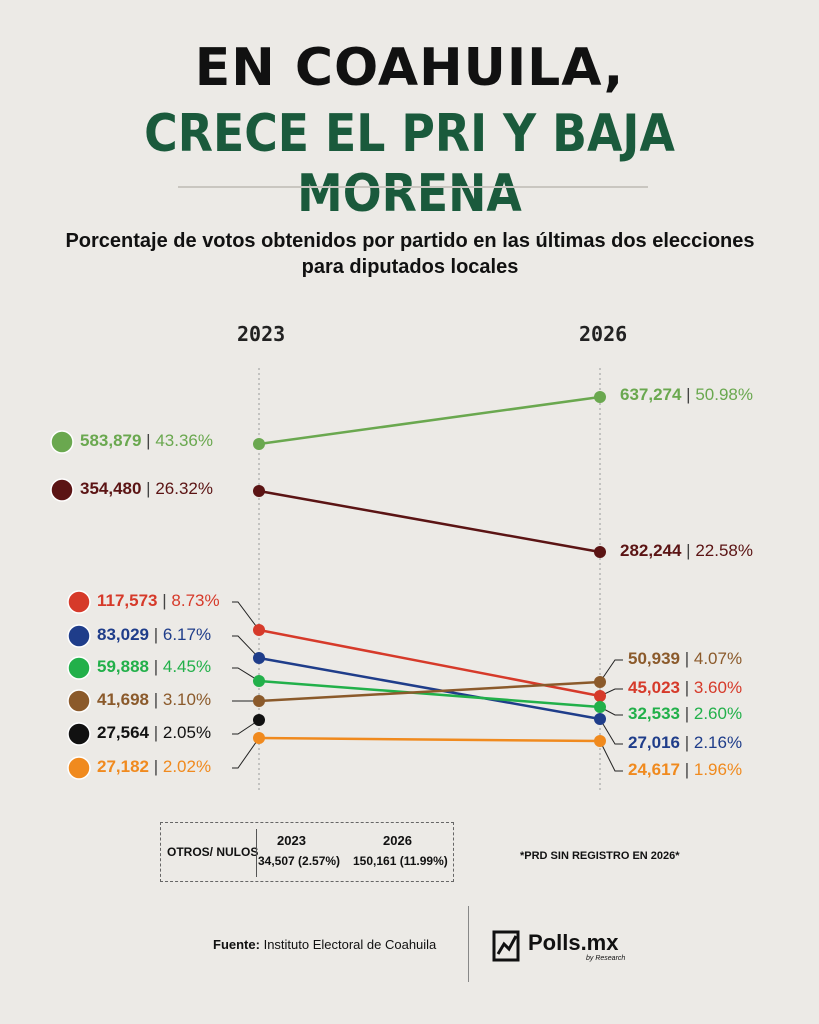 The width and height of the screenshot is (819, 1024). What do you see at coordinates (187, 666) in the screenshot?
I see `verde-pct-2023: 4.45%` at bounding box center [187, 666].